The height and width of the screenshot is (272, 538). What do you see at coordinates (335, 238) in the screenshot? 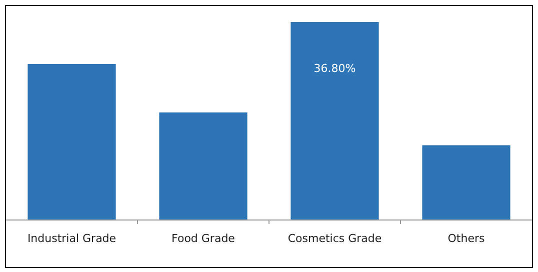
I see `x-tick-label: Cosmetics Grade` at bounding box center [335, 238].